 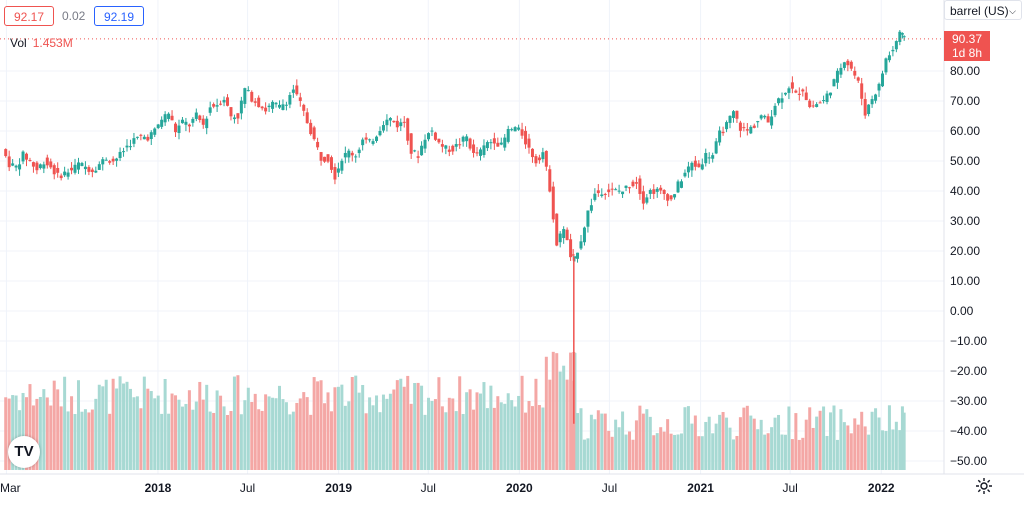 I want to click on tradingview-logo-icon: TV, so click(x=24, y=452).